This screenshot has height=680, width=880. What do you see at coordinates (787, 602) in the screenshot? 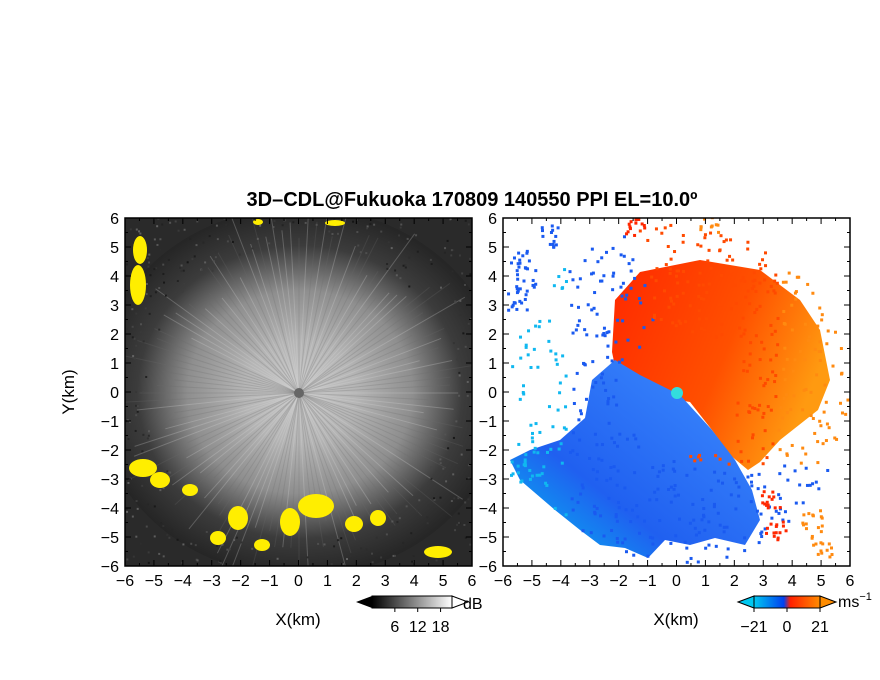
I see `colorbar-ramp` at bounding box center [787, 602].